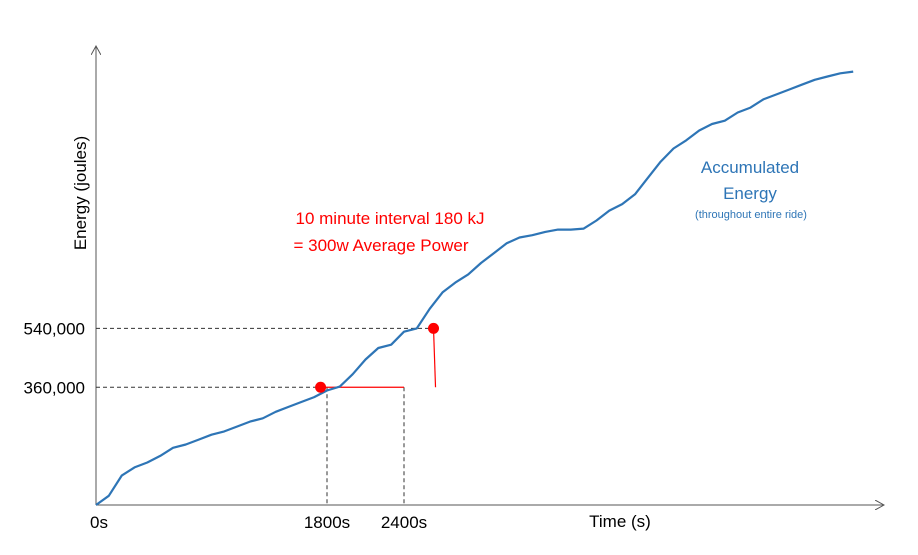 This screenshot has width=918, height=555. I want to click on y-tick-label-540000: 540,000, so click(54, 328).